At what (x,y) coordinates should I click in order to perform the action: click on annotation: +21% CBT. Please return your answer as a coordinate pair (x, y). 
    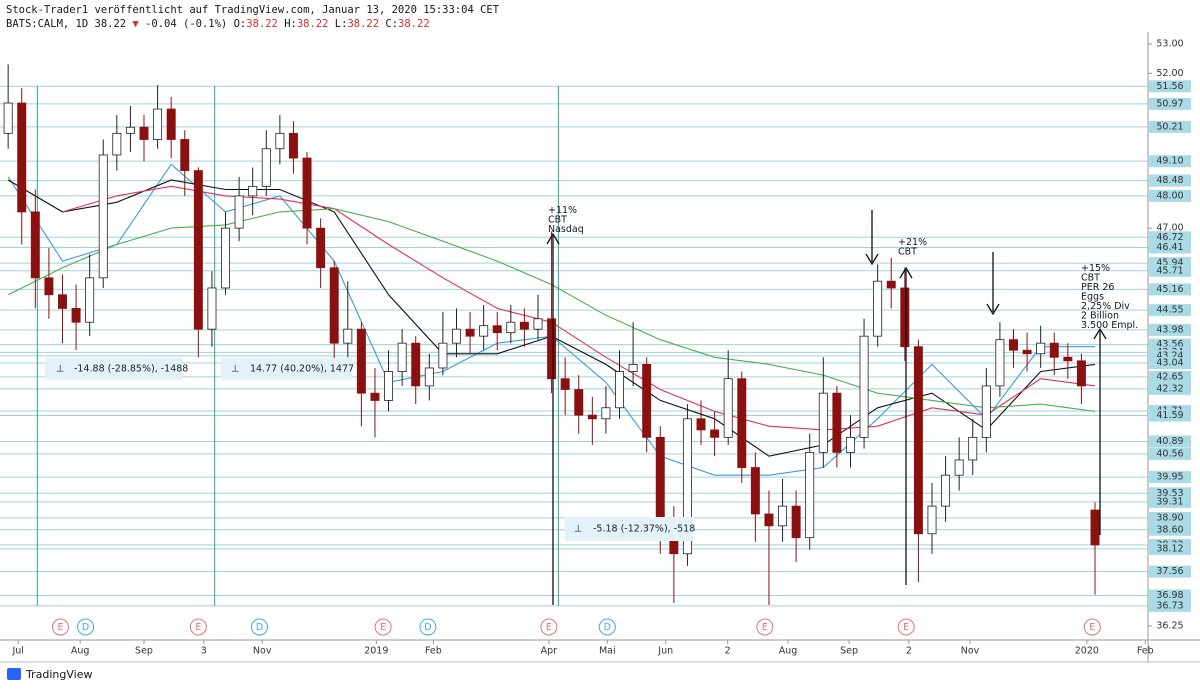
    Looking at the image, I should click on (912, 247).